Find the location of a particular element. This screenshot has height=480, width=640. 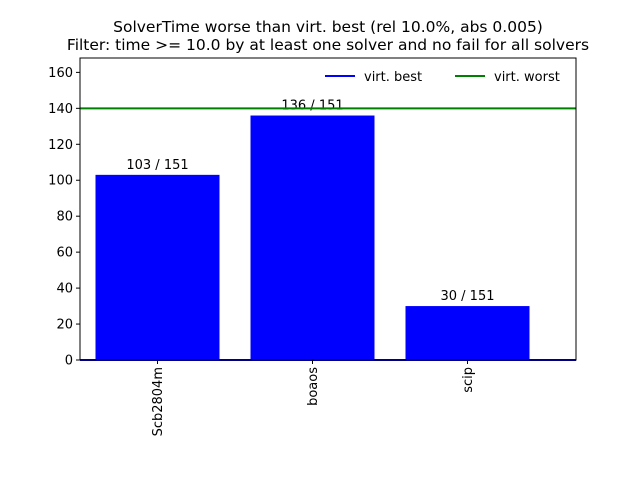

y-tick-label: 120 is located at coordinates (60, 145).